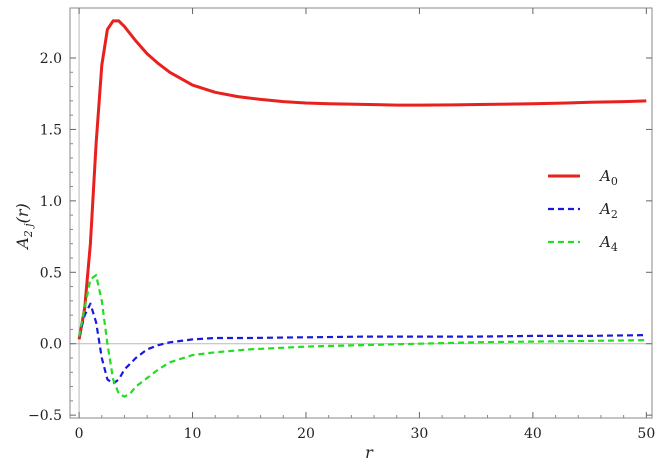 The width and height of the screenshot is (664, 465). What do you see at coordinates (306, 434) in the screenshot?
I see `x-tick-label: 20` at bounding box center [306, 434].